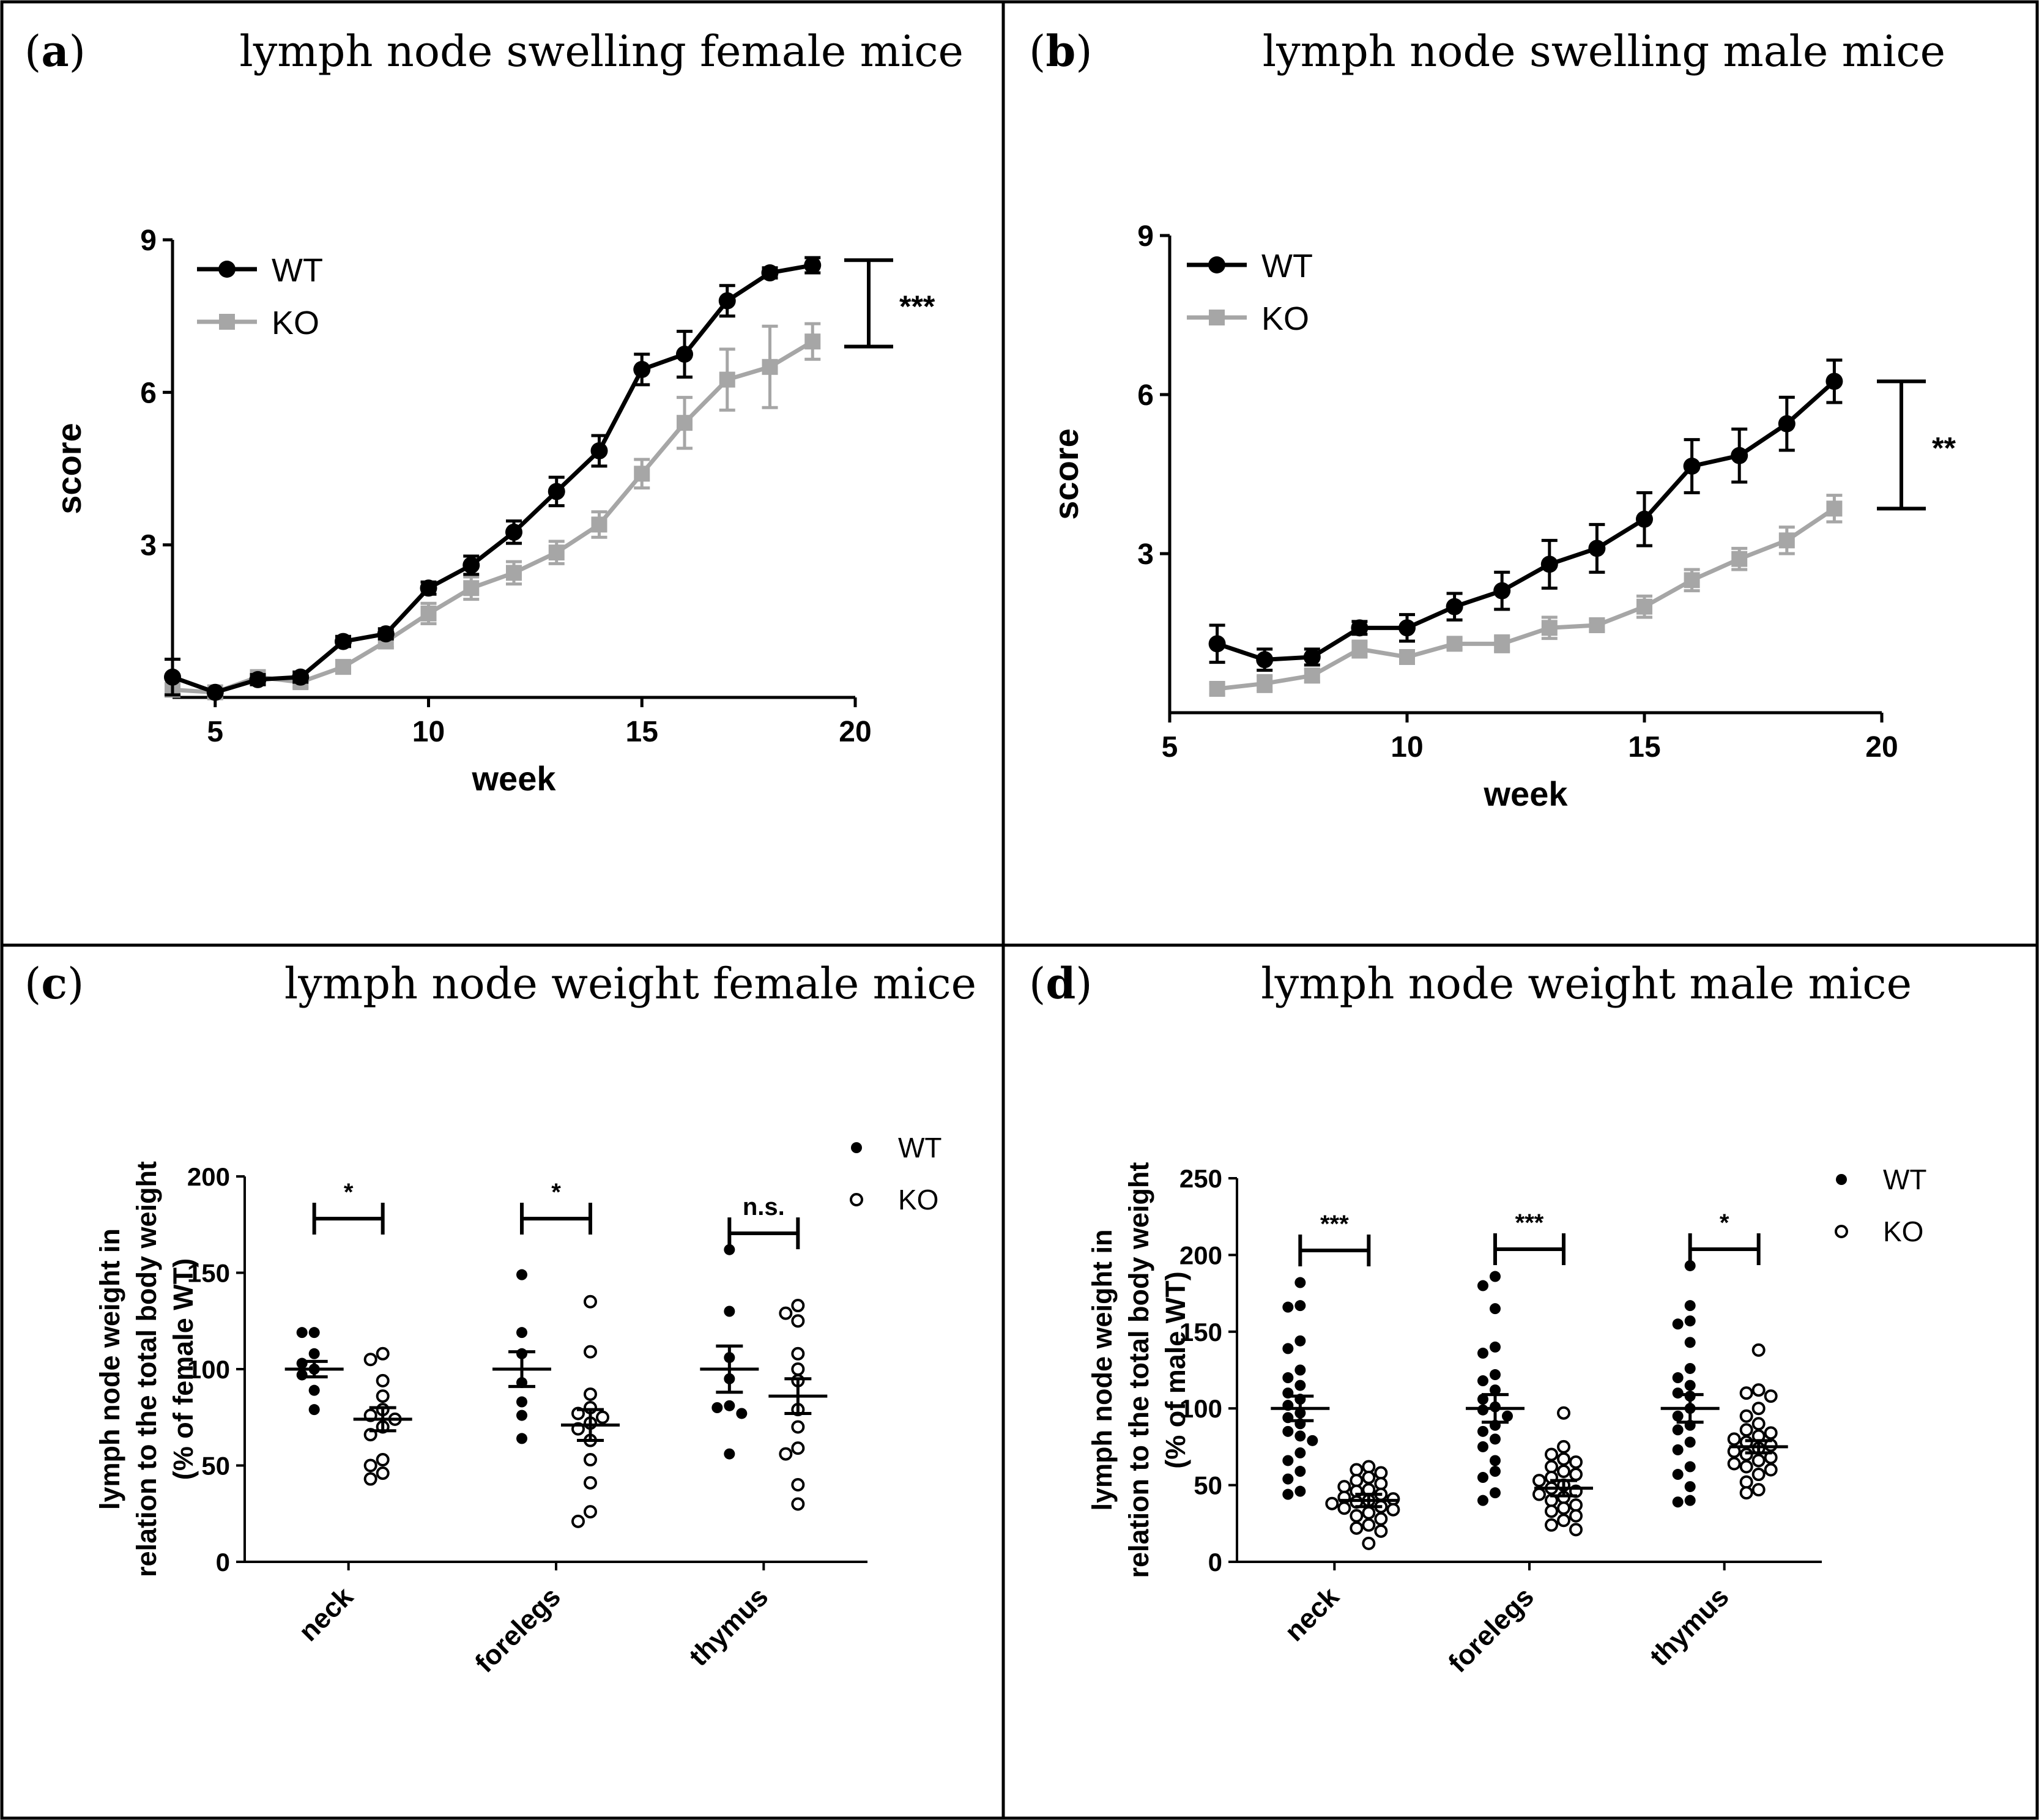  I want to click on panel-a-header: (a) lymph node swelling female mice, so click(494, 51).